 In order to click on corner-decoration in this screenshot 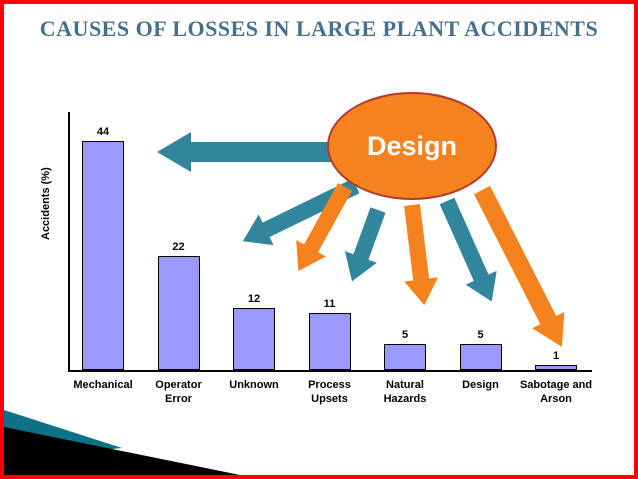, I will do `click(122, 442)`.